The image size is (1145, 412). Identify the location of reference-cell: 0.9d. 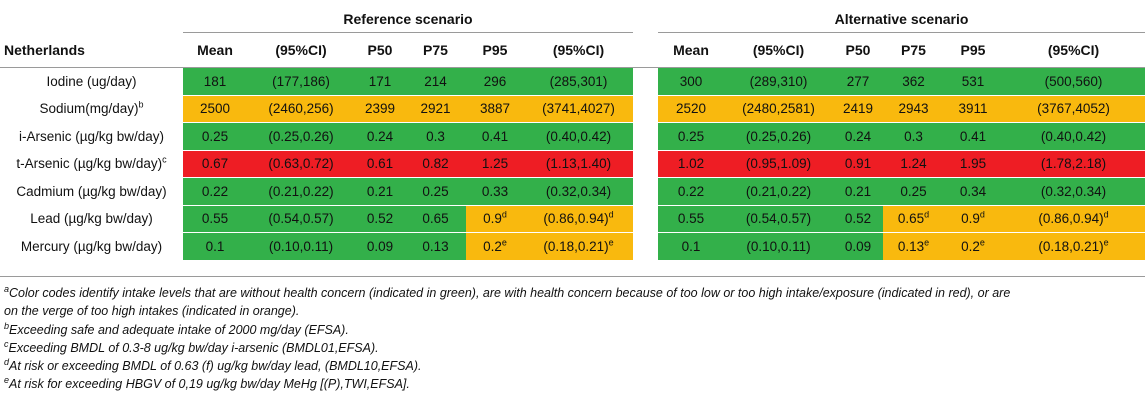
(495, 219).